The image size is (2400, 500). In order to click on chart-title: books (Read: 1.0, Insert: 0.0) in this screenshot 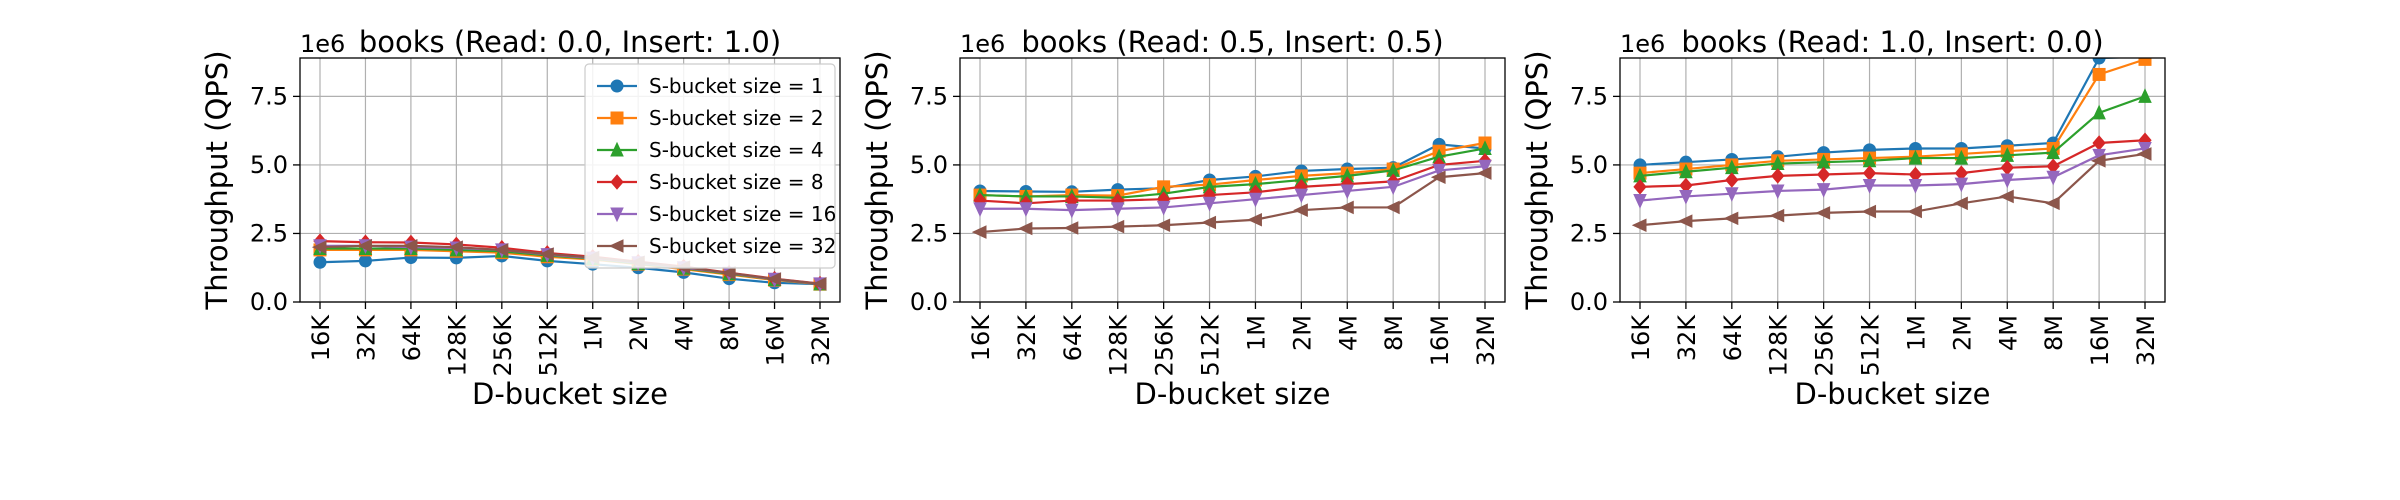, I will do `click(1892, 42)`.